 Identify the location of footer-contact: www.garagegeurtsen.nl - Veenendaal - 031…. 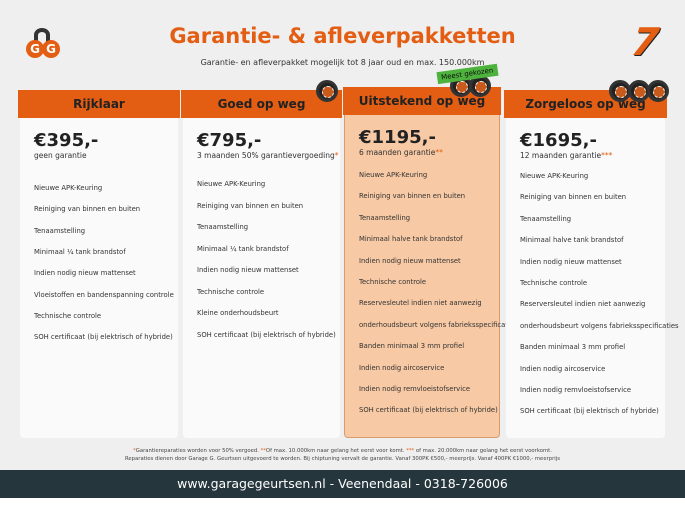
(342, 484).